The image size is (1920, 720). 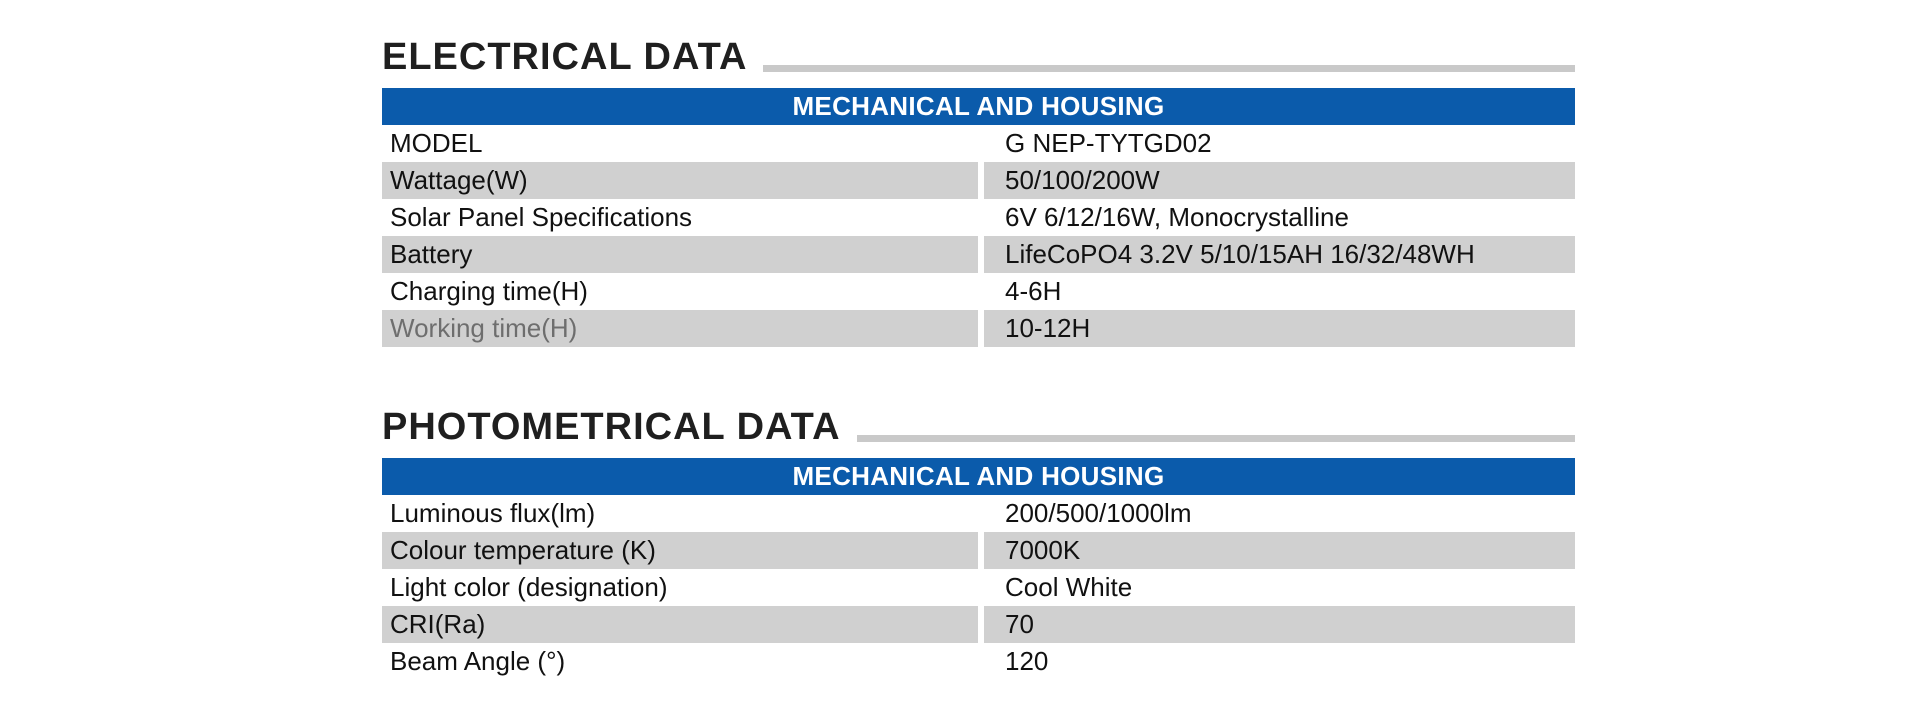 What do you see at coordinates (489, 291) in the screenshot?
I see `spec-label: Charging time(H)` at bounding box center [489, 291].